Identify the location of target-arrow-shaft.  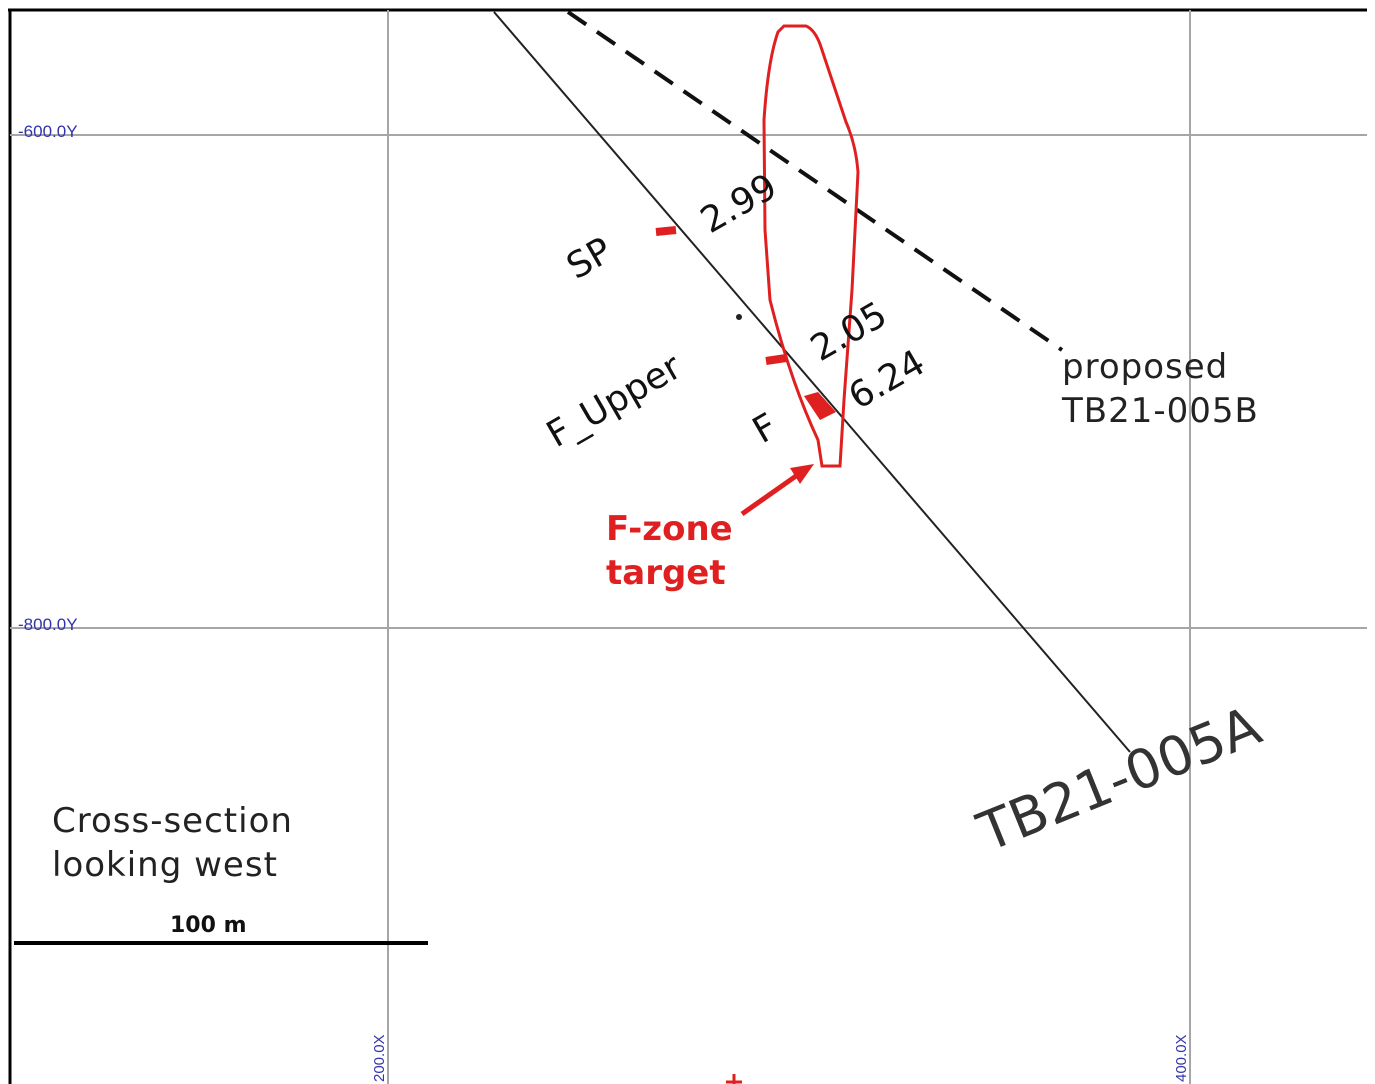
(769, 495).